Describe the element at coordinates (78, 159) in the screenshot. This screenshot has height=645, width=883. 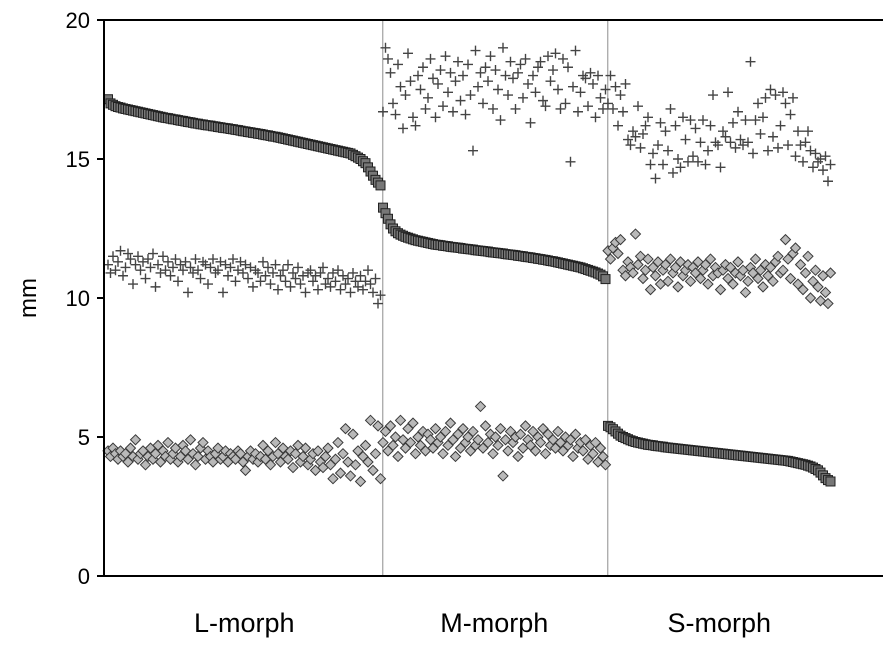
I see `y-tick-label: 15` at that location.